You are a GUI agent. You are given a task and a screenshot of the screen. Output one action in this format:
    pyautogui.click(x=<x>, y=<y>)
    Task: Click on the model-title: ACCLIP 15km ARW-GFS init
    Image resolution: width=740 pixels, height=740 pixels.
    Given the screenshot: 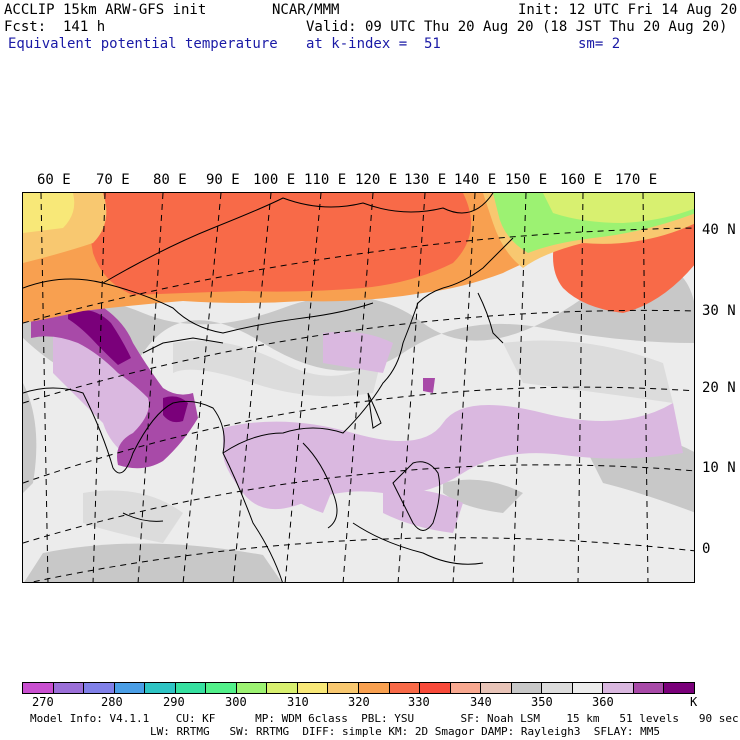 What is the action you would take?
    pyautogui.click(x=105, y=10)
    